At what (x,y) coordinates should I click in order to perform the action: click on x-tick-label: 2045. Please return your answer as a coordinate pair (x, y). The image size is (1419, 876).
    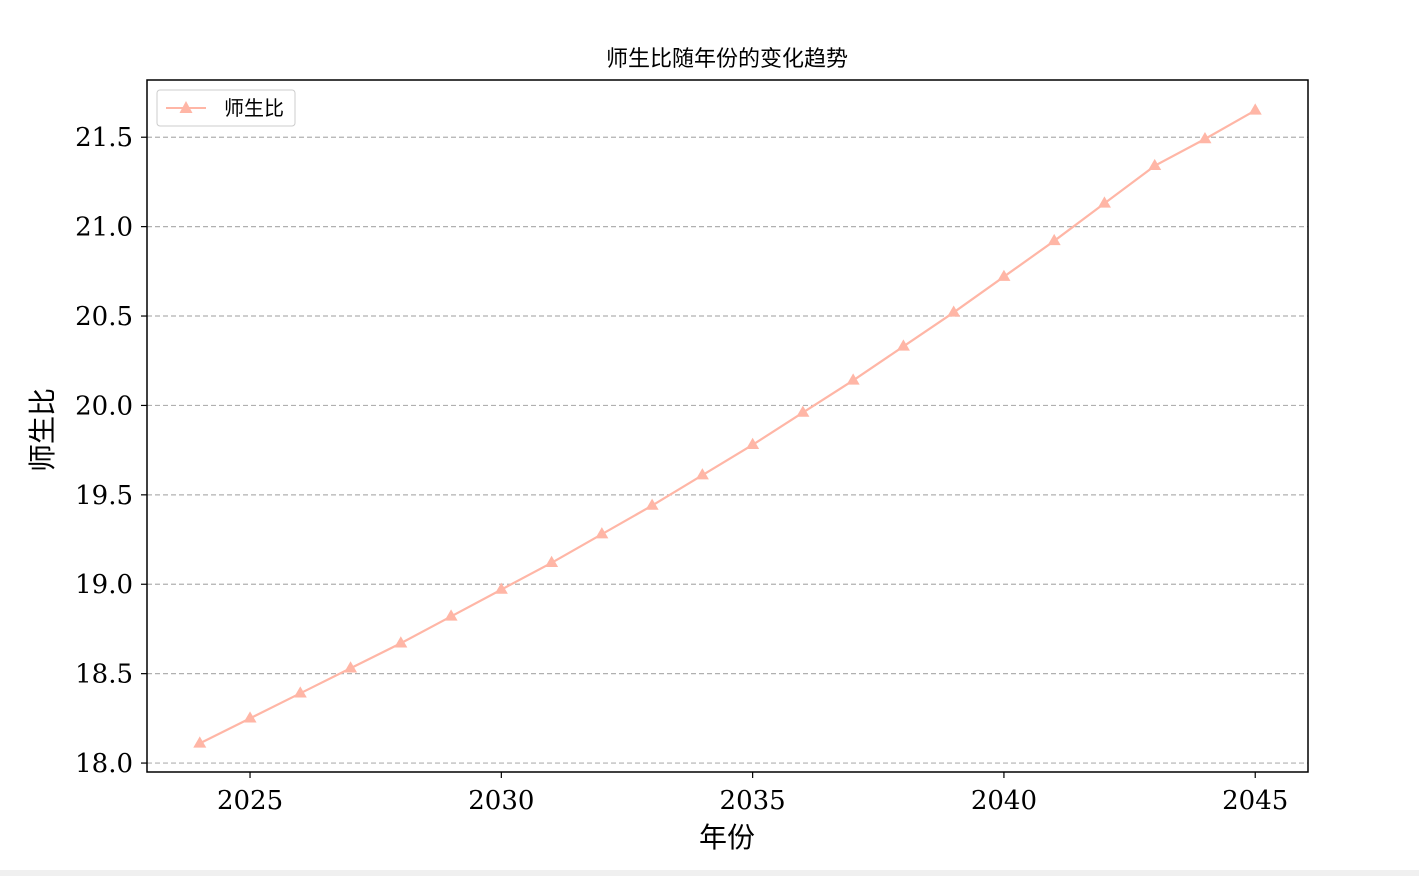
    Looking at the image, I should click on (1255, 801).